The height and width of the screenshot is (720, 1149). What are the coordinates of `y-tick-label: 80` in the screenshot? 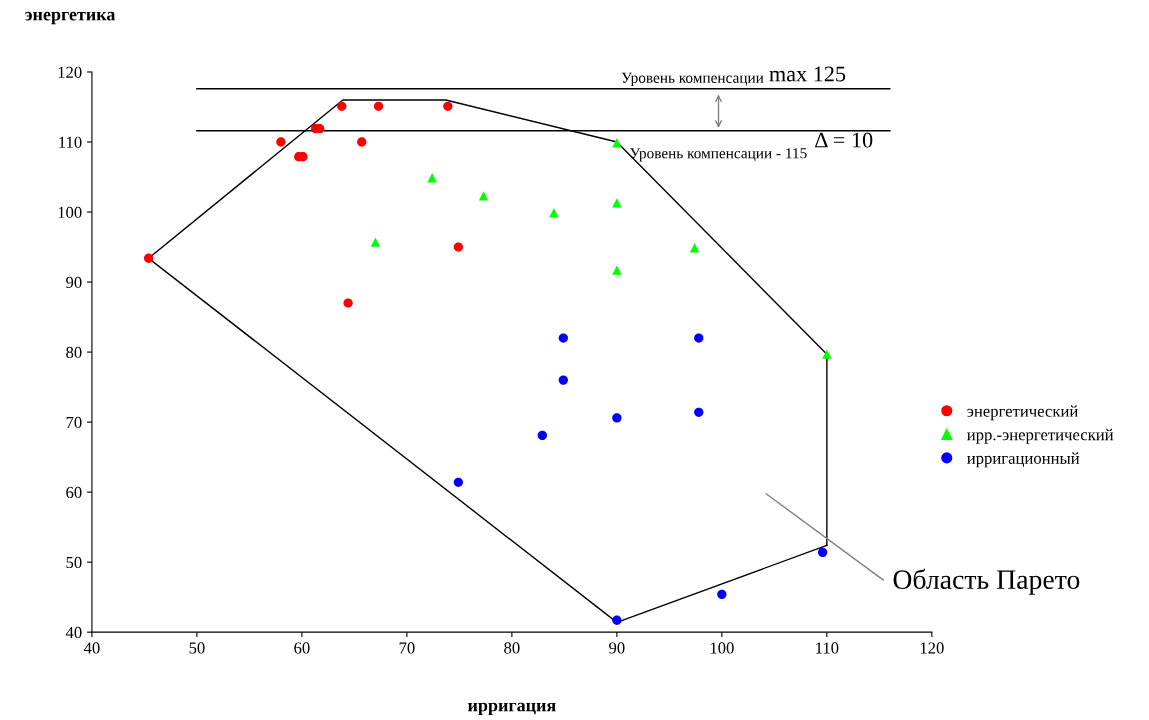 It's located at (74, 352).